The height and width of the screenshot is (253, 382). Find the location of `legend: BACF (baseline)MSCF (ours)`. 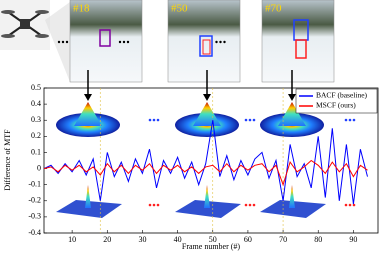

legend: BACF (baseline)MSCF (ours) is located at coordinates (336, 101).